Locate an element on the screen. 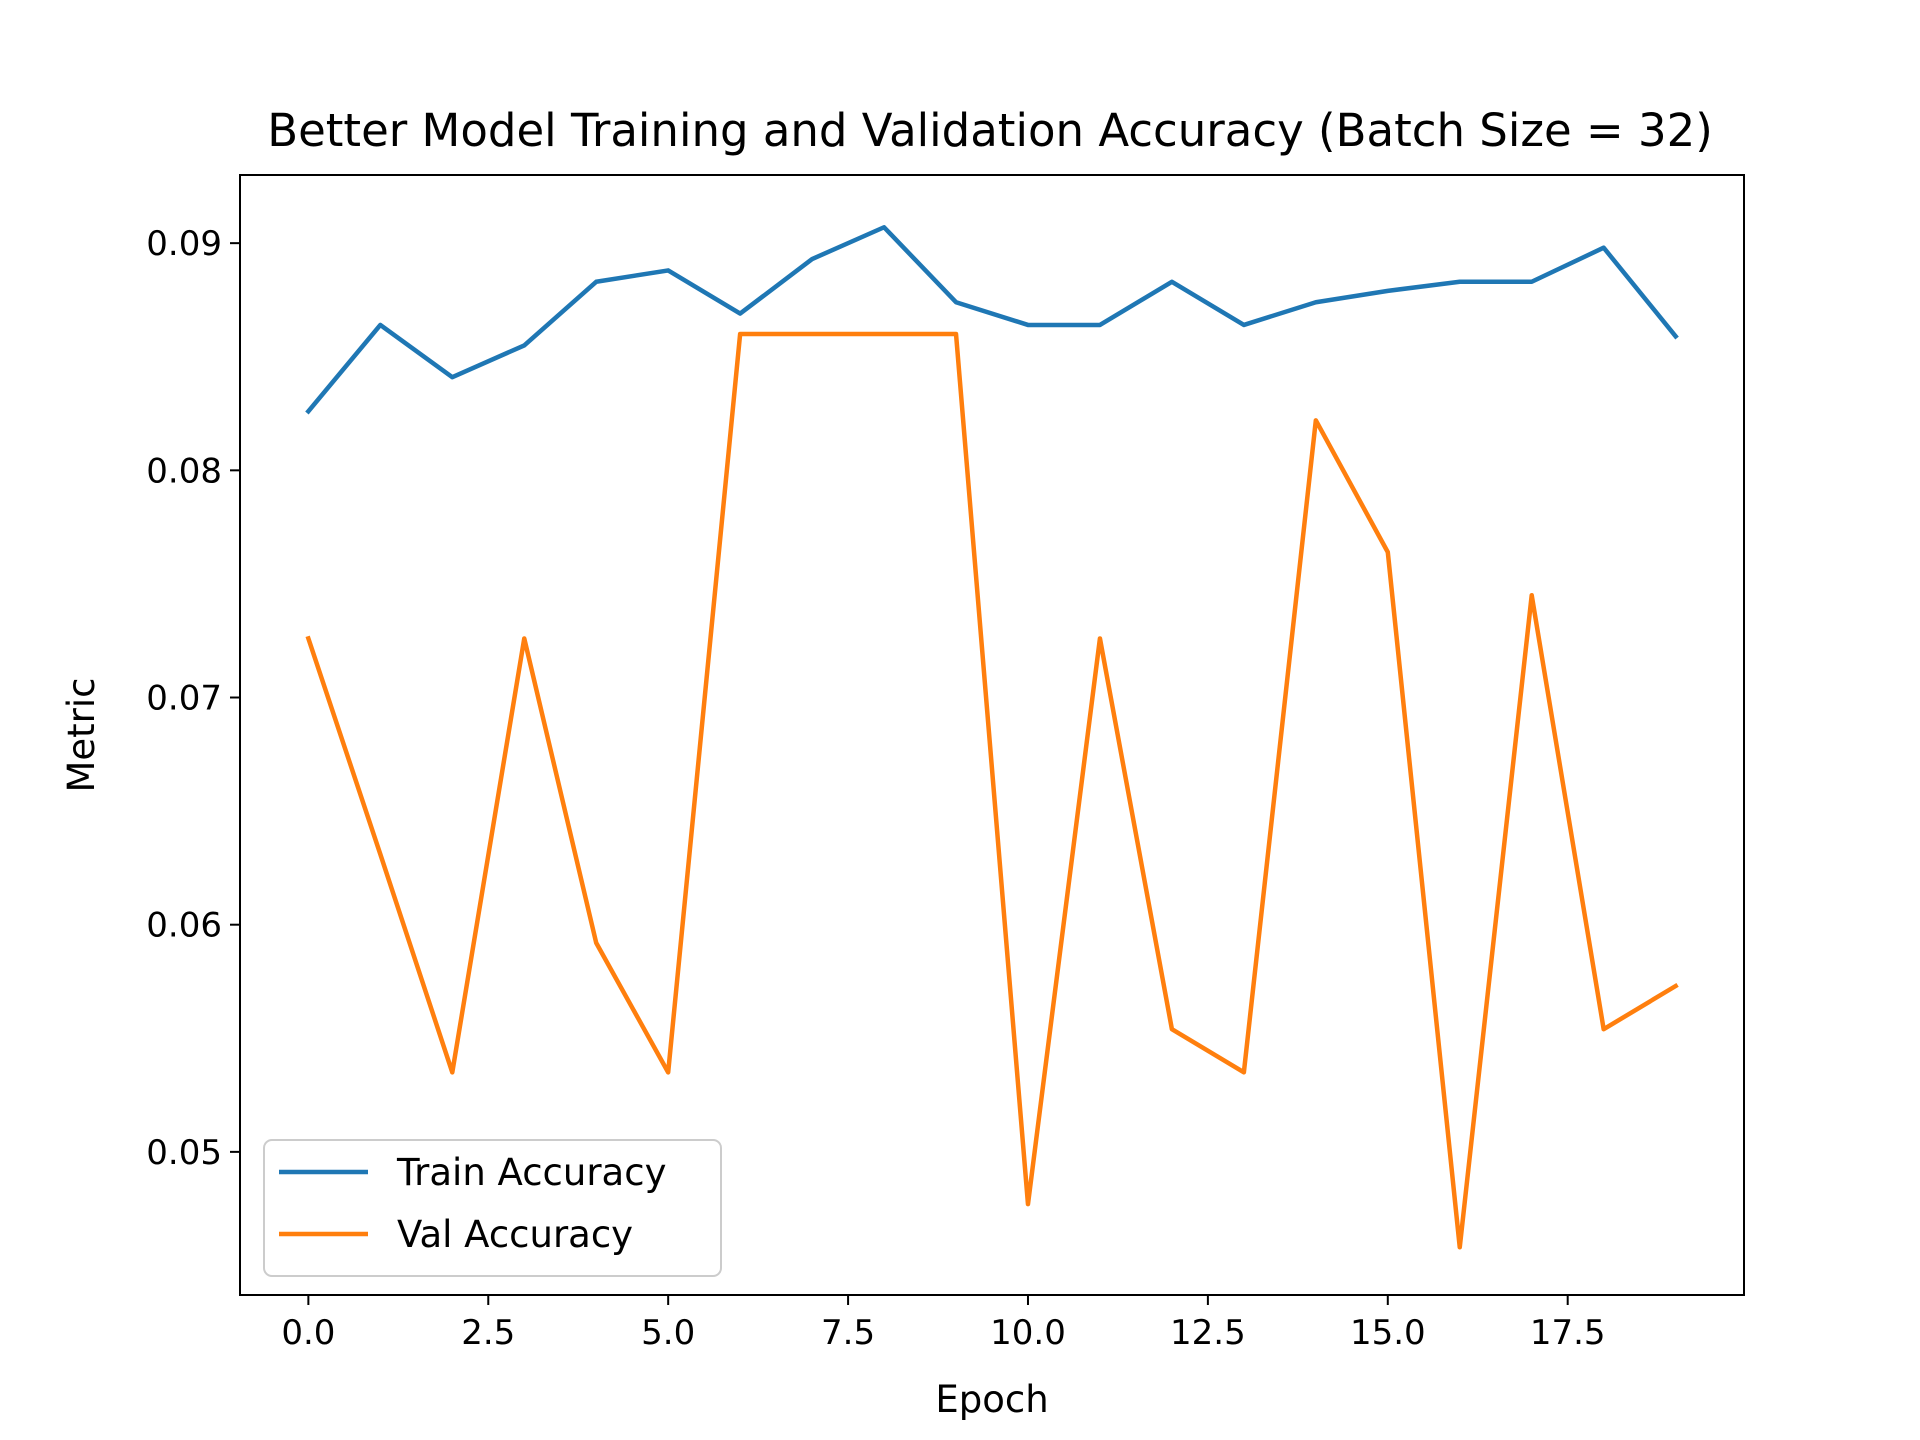  x-tick-label: 10.0 is located at coordinates (1028, 1333).